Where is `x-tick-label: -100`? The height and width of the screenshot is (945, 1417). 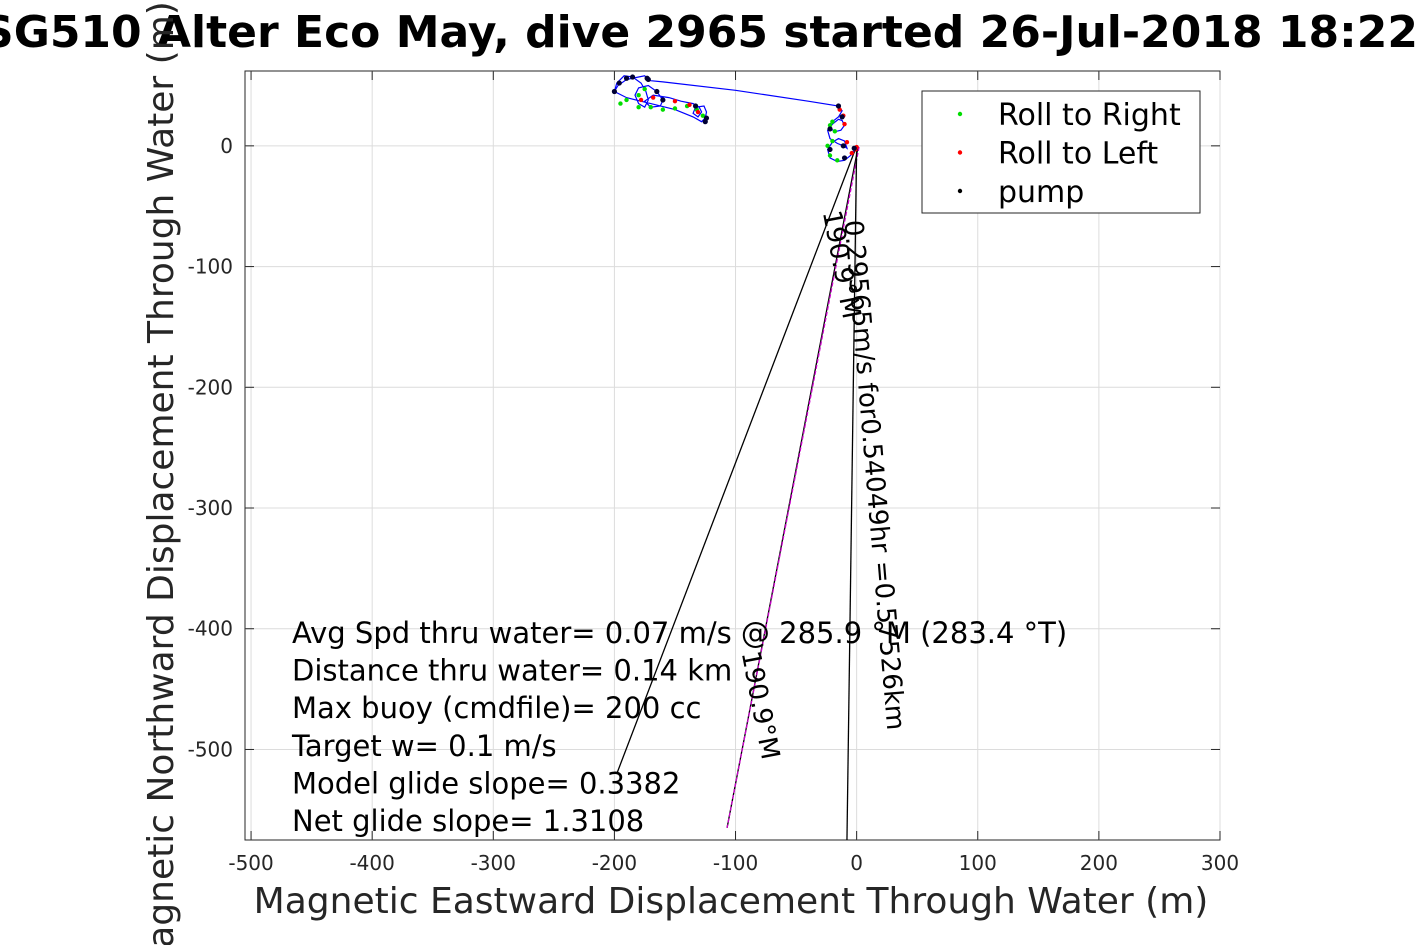
x-tick-label: -100 is located at coordinates (735, 863).